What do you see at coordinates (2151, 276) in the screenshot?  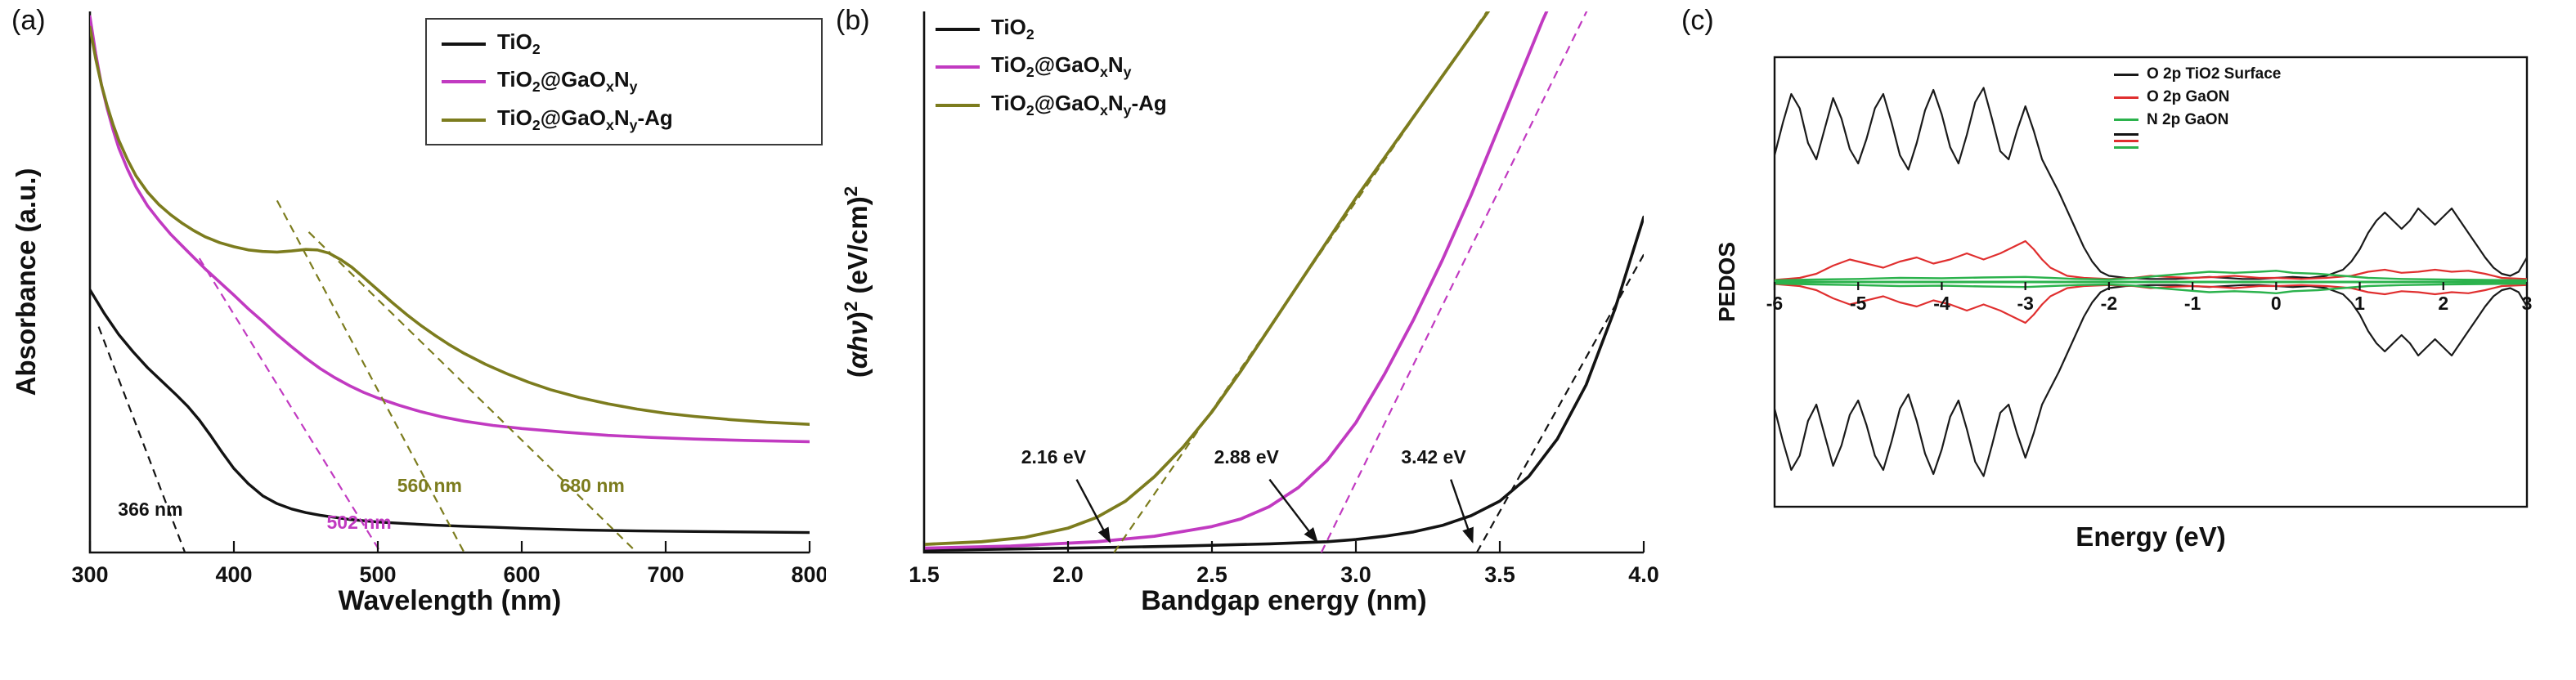 I see `series-n2p-gaon` at bounding box center [2151, 276].